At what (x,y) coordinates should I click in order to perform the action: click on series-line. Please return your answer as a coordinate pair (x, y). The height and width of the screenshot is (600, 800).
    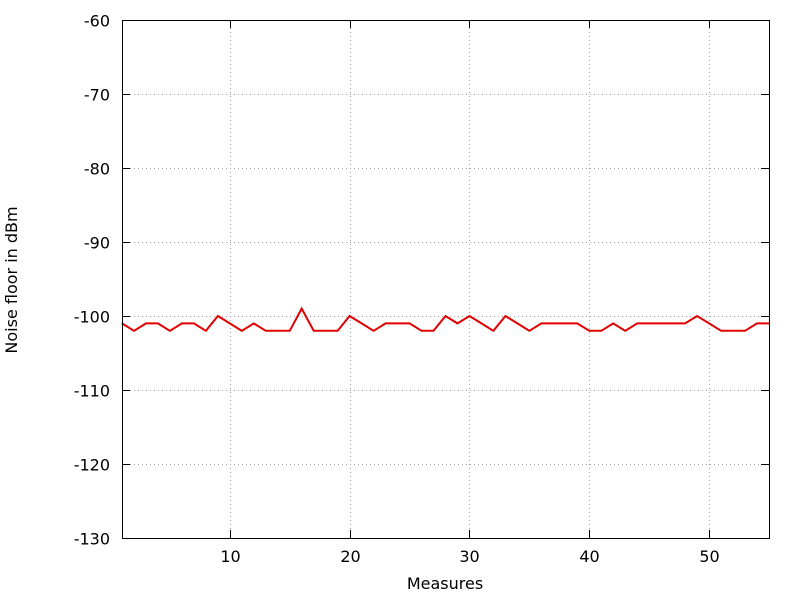
    Looking at the image, I should click on (445, 319).